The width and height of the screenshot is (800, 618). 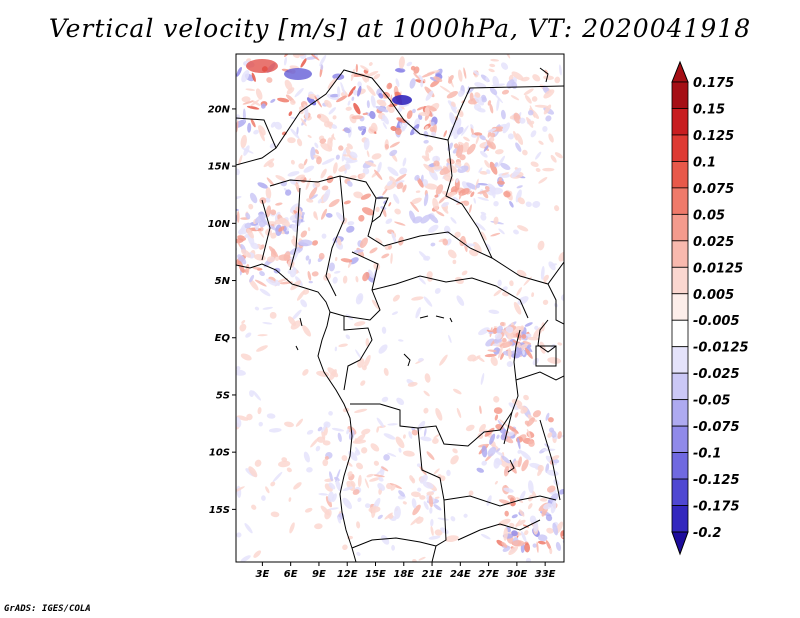 I want to click on border-chad-sudan, so click(x=469, y=199).